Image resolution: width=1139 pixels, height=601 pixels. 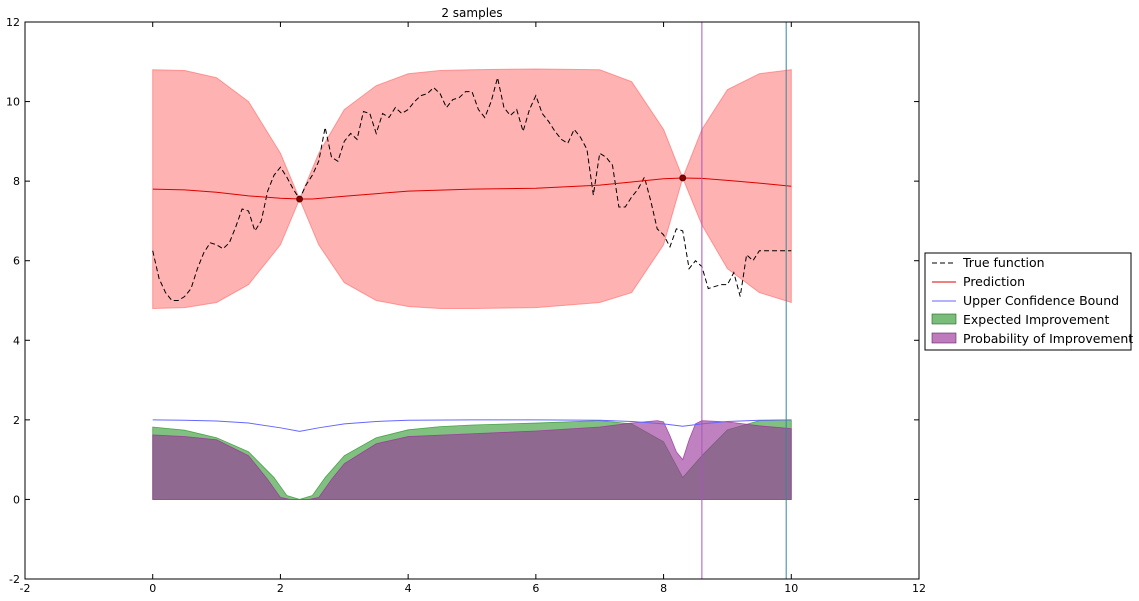 What do you see at coordinates (944, 319) in the screenshot?
I see `legend-swatch-expected-improvement` at bounding box center [944, 319].